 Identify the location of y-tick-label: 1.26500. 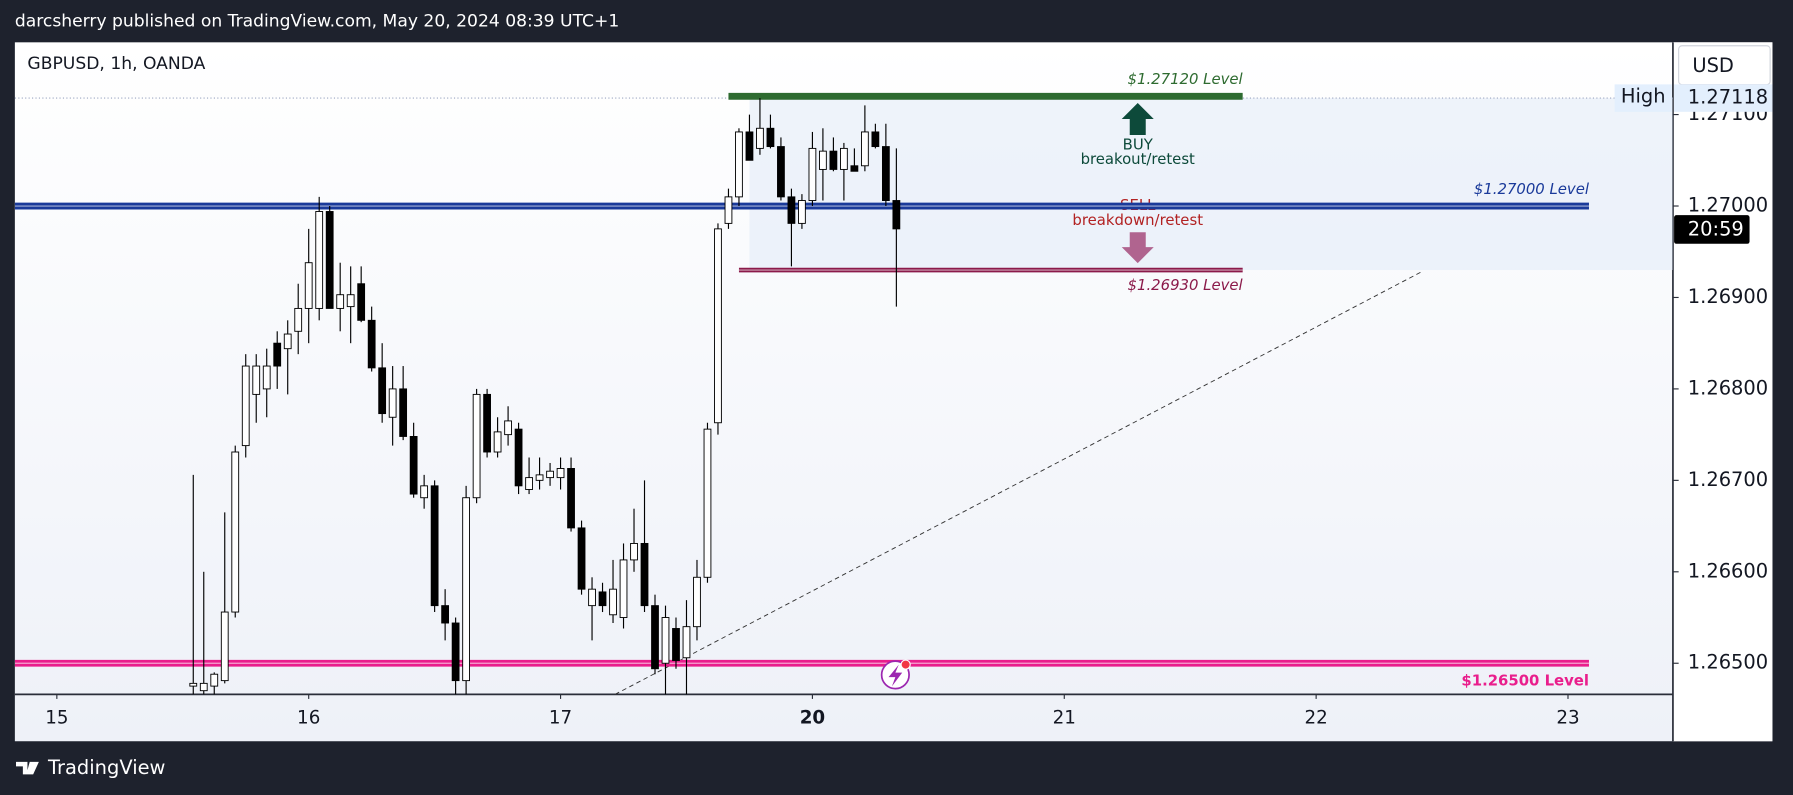
(1728, 662).